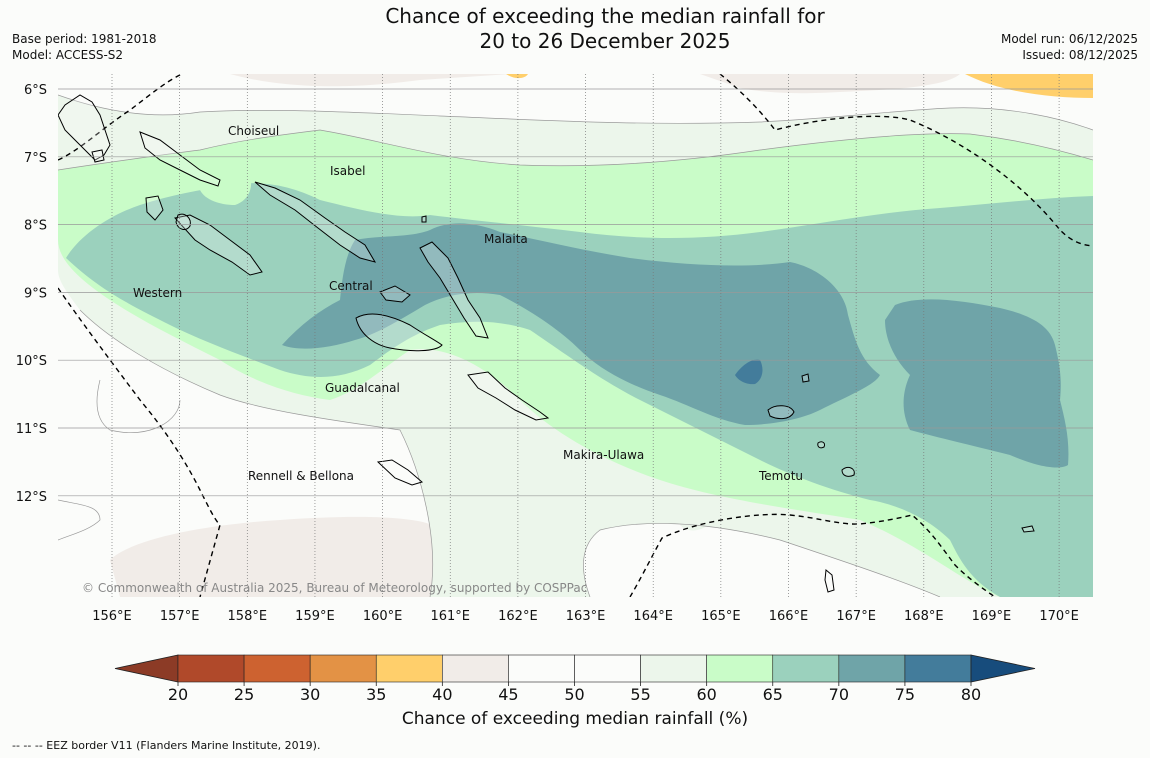  What do you see at coordinates (383, 616) in the screenshot?
I see `lon-tick-label: 160°E` at bounding box center [383, 616].